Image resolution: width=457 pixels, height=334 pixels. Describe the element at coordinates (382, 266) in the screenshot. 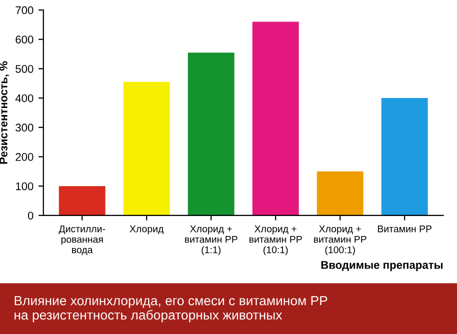

I see `x-axis-title: Вводимые препараты` at that location.